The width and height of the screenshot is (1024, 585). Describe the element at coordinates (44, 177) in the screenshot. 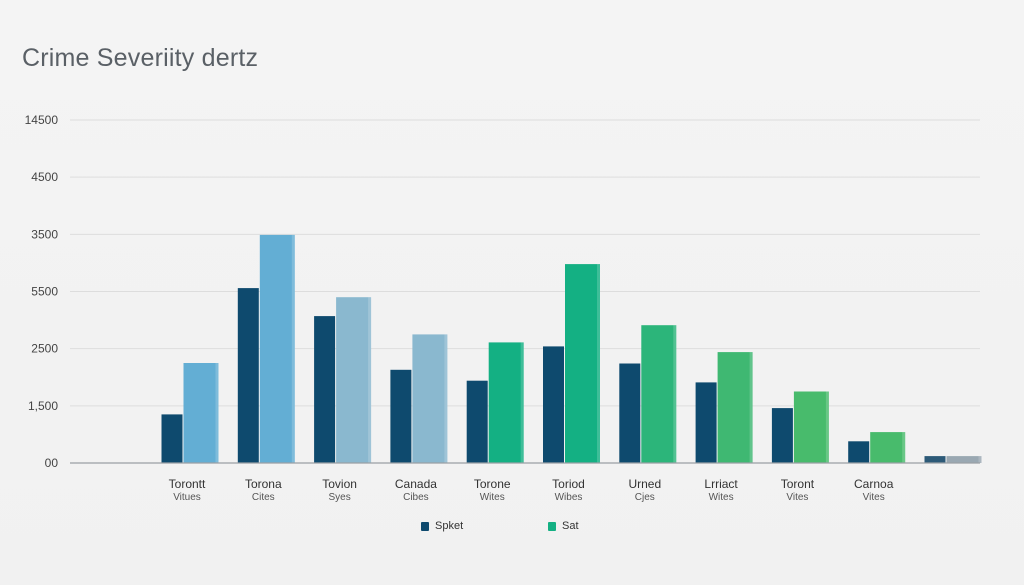

I see `y-tick-label: 4500` at that location.